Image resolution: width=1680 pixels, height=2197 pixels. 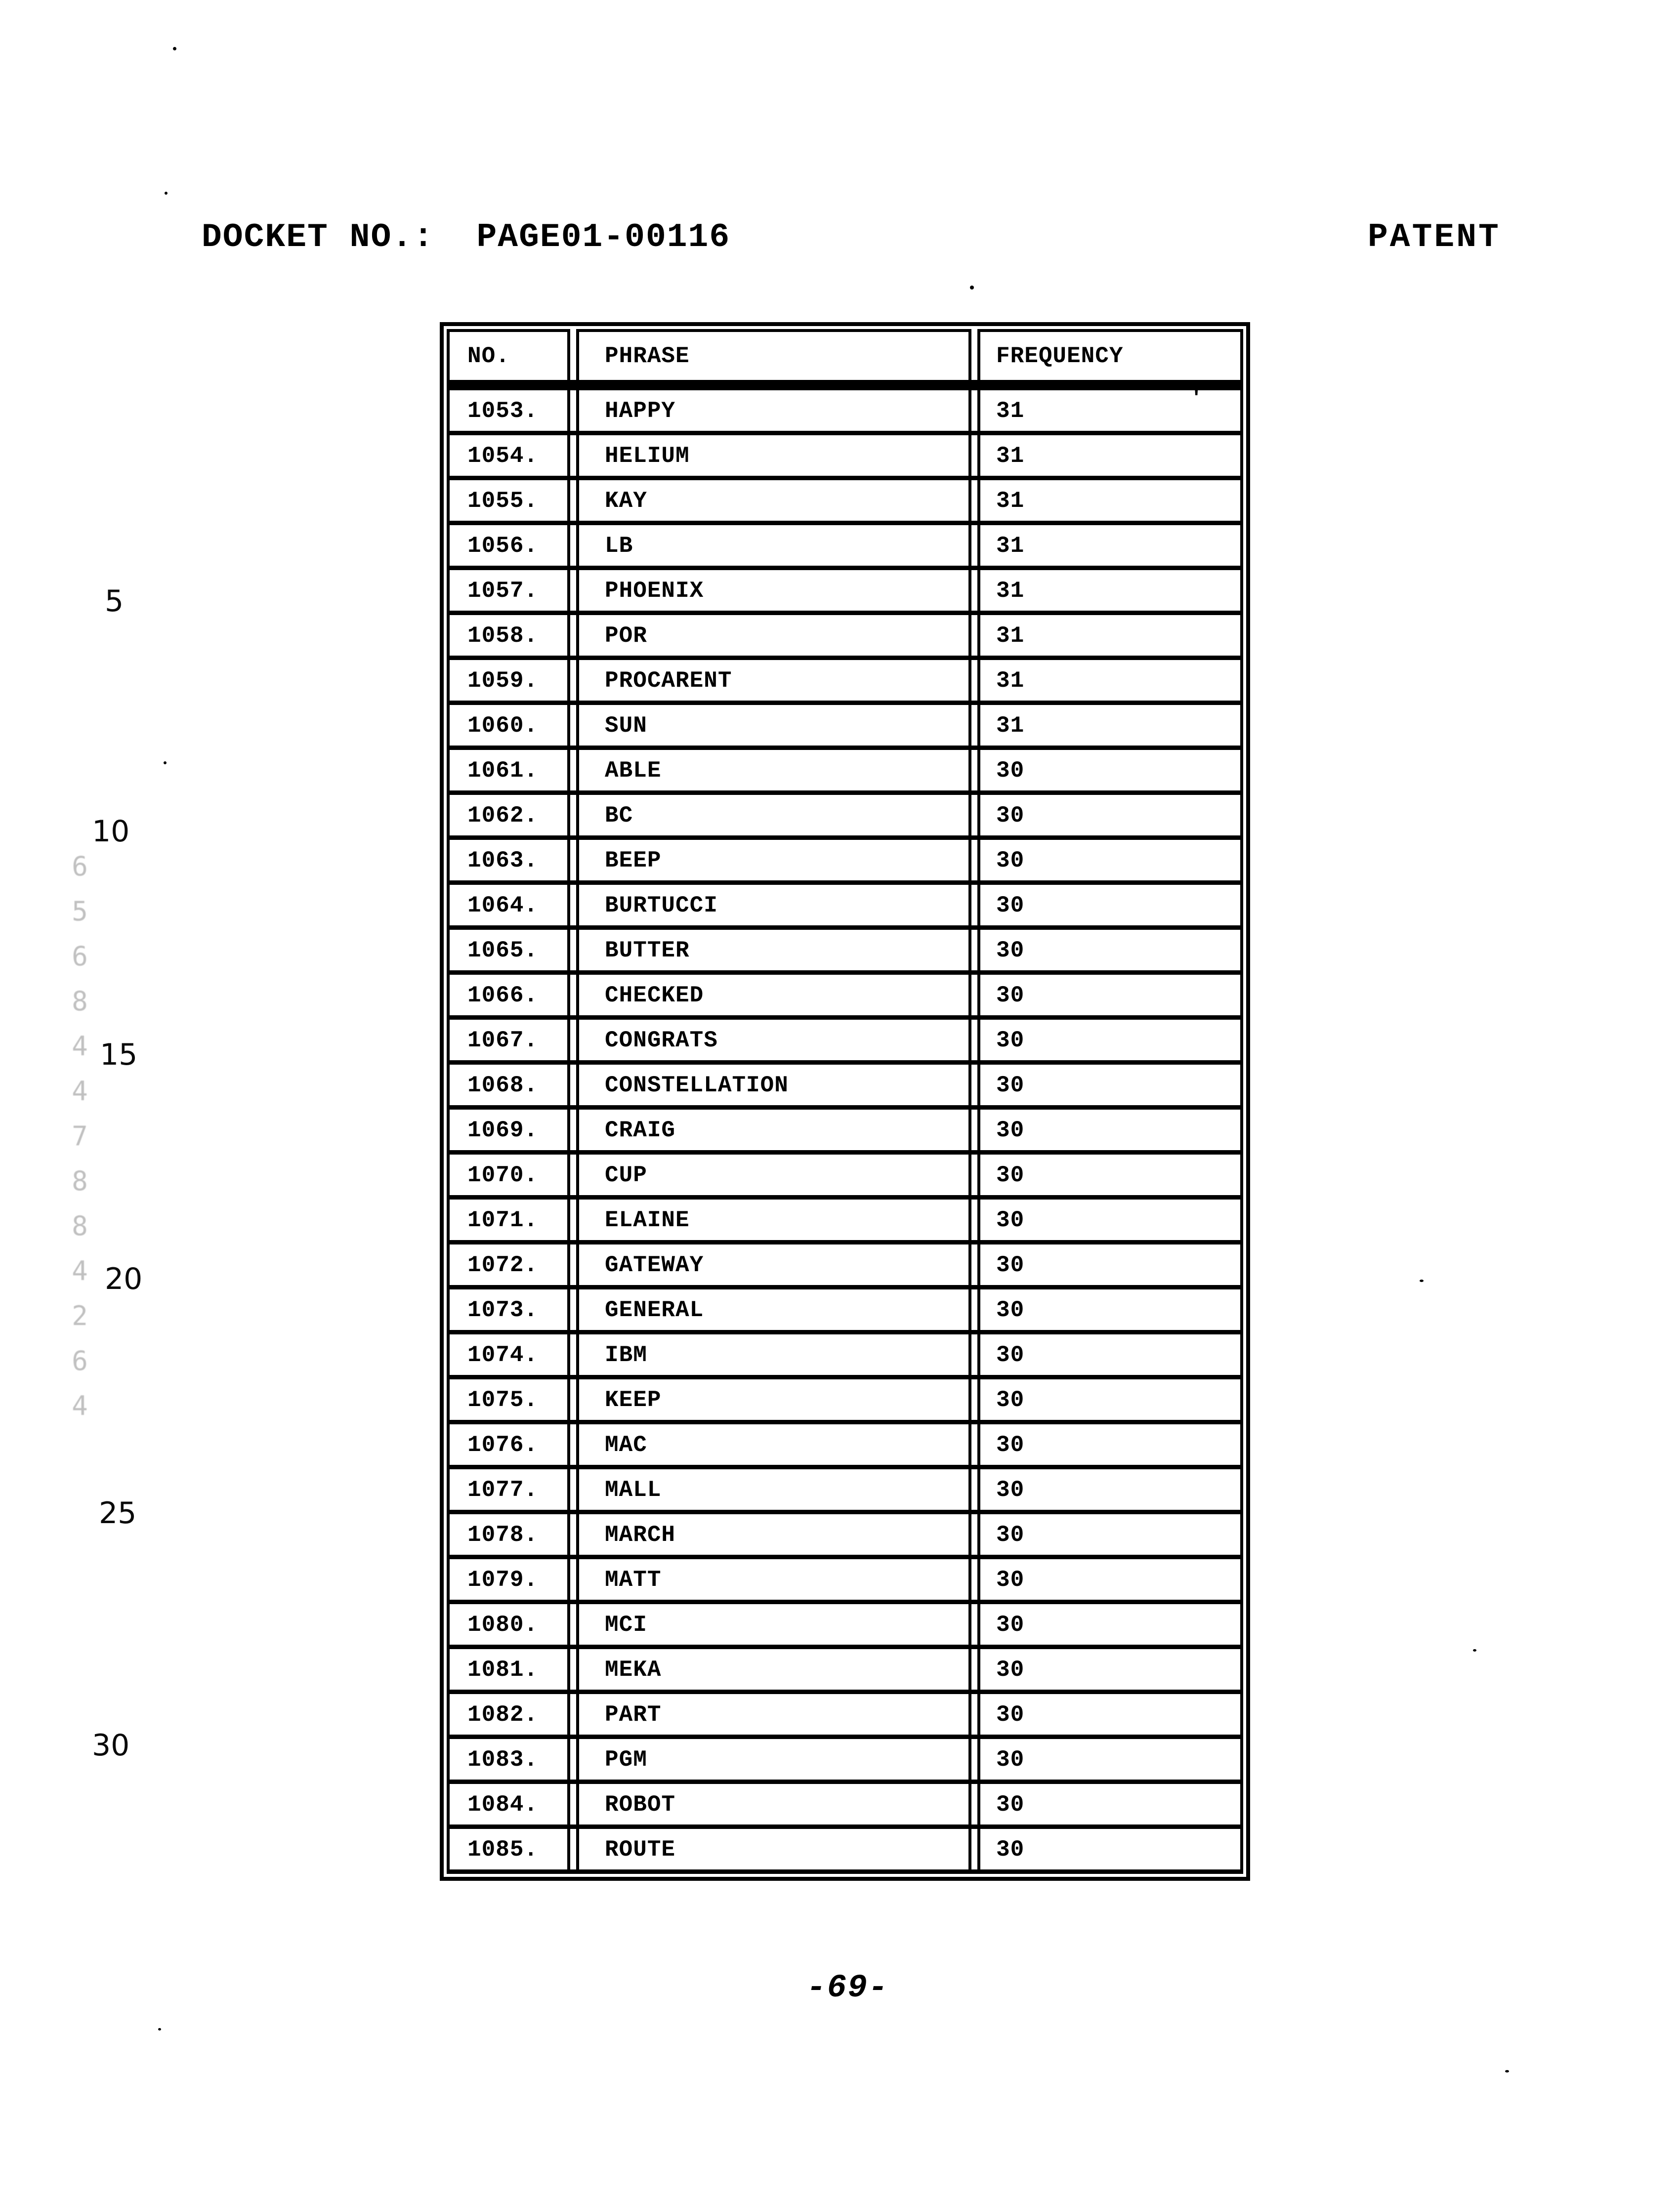 What do you see at coordinates (633, 861) in the screenshot?
I see `row-phrase: BEEP` at bounding box center [633, 861].